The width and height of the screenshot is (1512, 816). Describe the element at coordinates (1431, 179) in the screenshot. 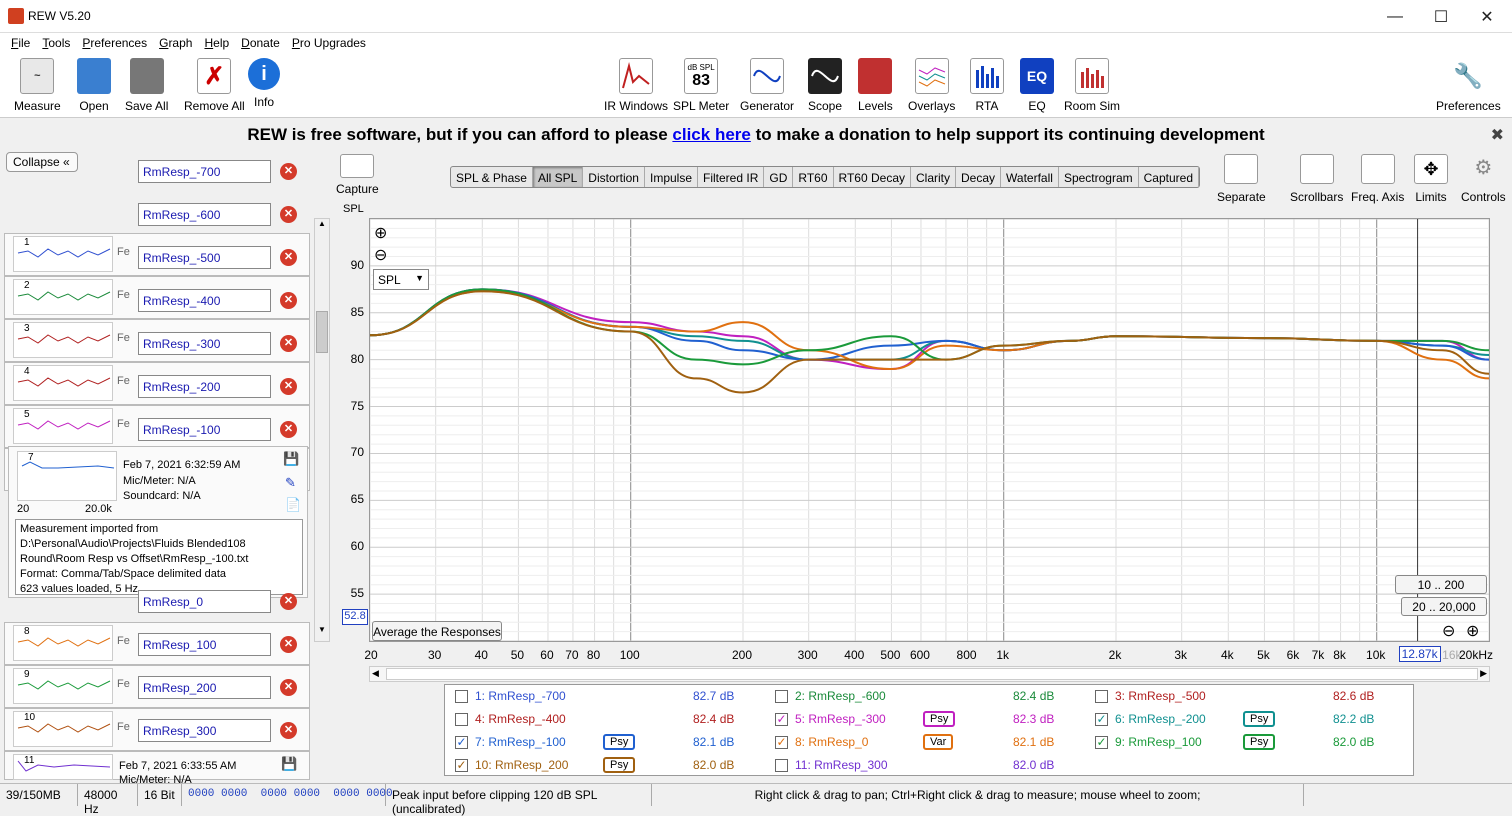

I see `limits-button: ✥ Limits` at that location.